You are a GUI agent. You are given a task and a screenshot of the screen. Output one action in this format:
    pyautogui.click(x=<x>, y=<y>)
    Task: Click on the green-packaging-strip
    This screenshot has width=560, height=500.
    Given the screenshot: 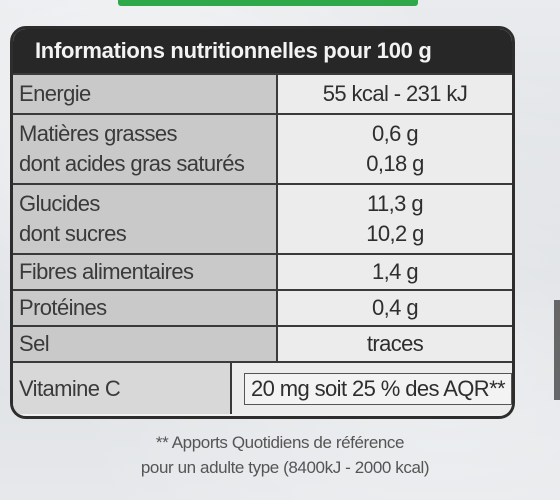 What is the action you would take?
    pyautogui.click(x=268, y=3)
    